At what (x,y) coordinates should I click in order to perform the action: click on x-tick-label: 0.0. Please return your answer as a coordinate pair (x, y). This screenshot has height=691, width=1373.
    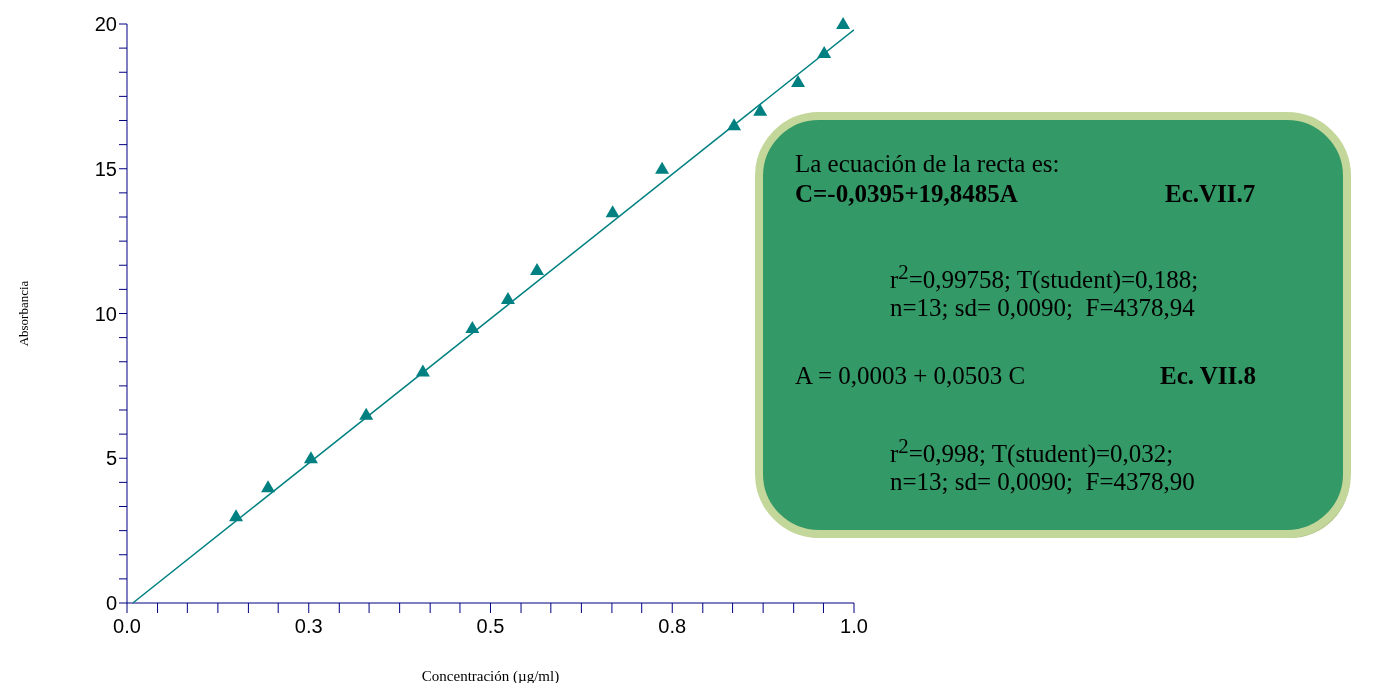
    Looking at the image, I should click on (127, 626).